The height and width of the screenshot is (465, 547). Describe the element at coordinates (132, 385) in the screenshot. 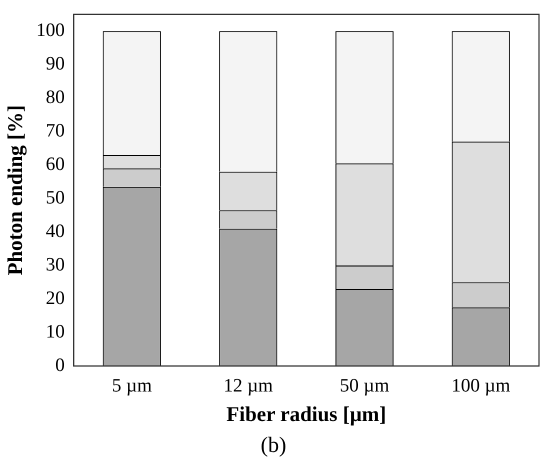

I see `x-tick-label: 5 µm` at that location.